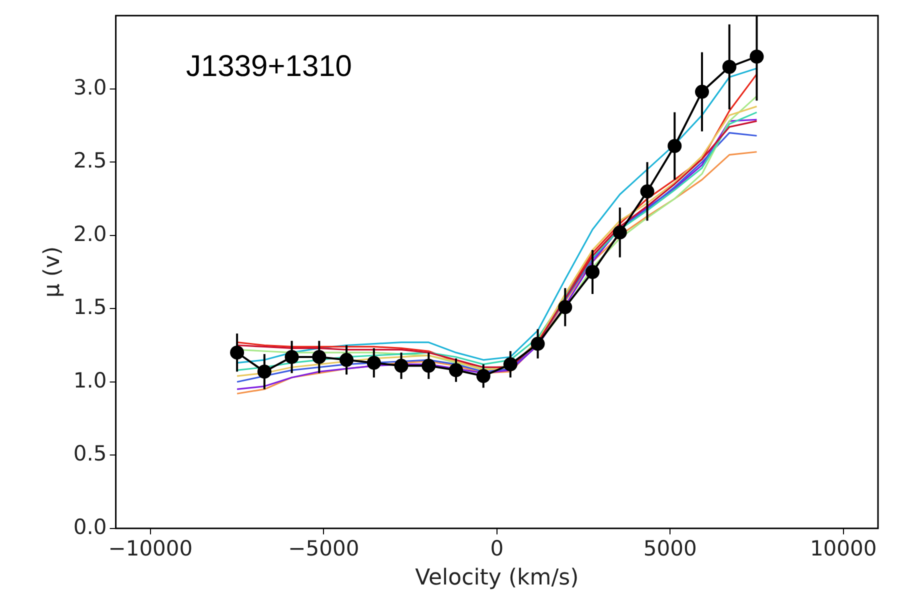 The height and width of the screenshot is (600, 900). I want to click on y-axis-title: μ (v), so click(52, 272).